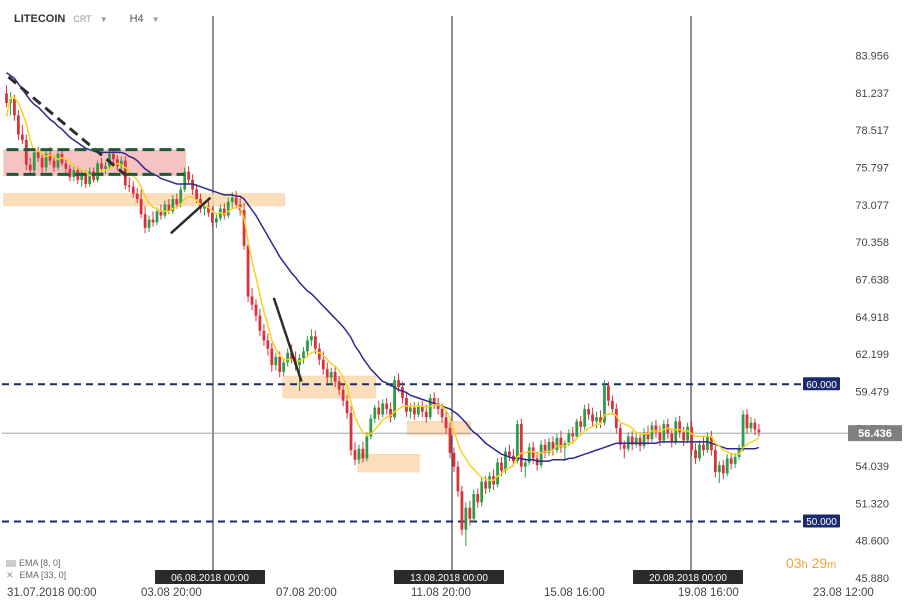 The height and width of the screenshot is (609, 912). What do you see at coordinates (872, 355) in the screenshot?
I see `y-tick-label: 62.199` at bounding box center [872, 355].